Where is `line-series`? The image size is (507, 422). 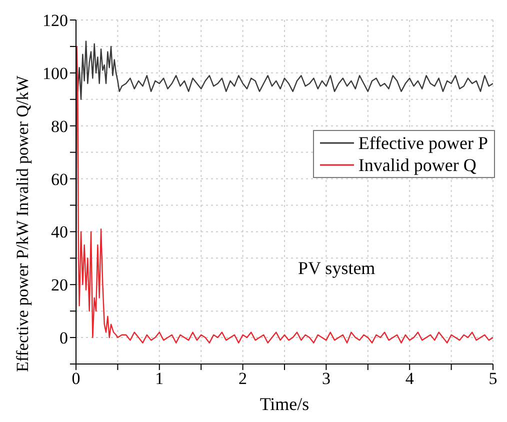
line-series is located at coordinates (284, 70).